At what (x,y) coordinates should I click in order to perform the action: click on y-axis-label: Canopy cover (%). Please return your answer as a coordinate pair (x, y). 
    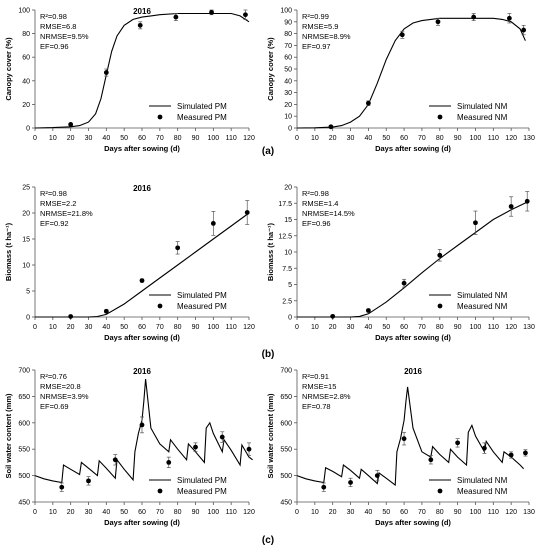
    Looking at the image, I should click on (270, 69).